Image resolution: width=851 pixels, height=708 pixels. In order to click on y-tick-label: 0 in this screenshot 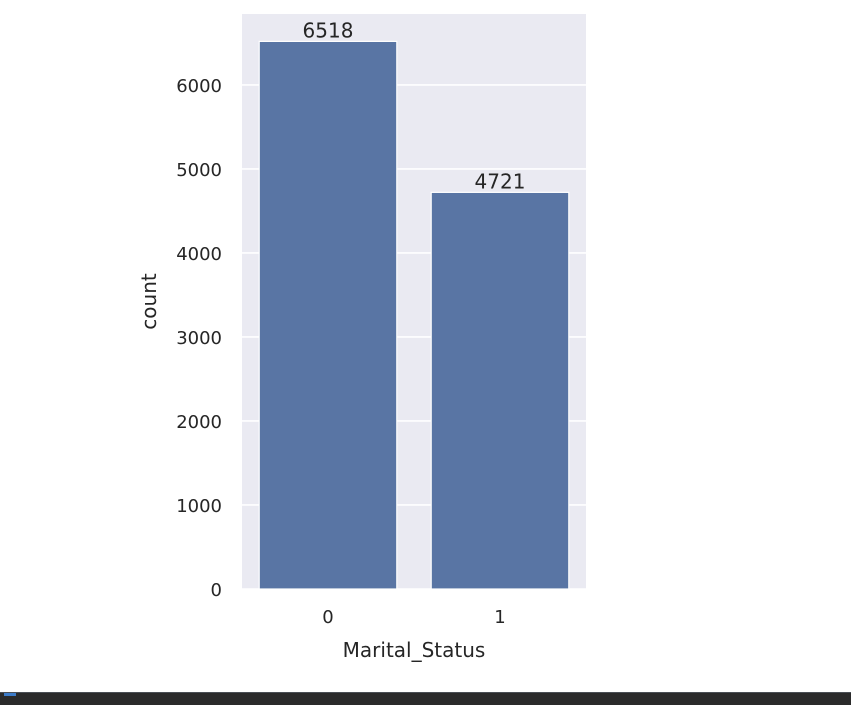, I will do `click(216, 590)`.